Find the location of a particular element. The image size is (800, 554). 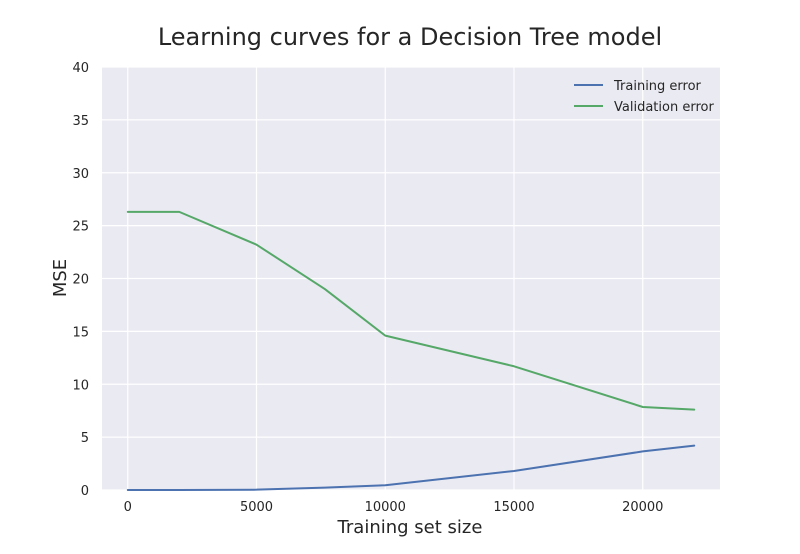

x-tick-labels: 0 5000 10000 15000 20000 is located at coordinates (394, 507).